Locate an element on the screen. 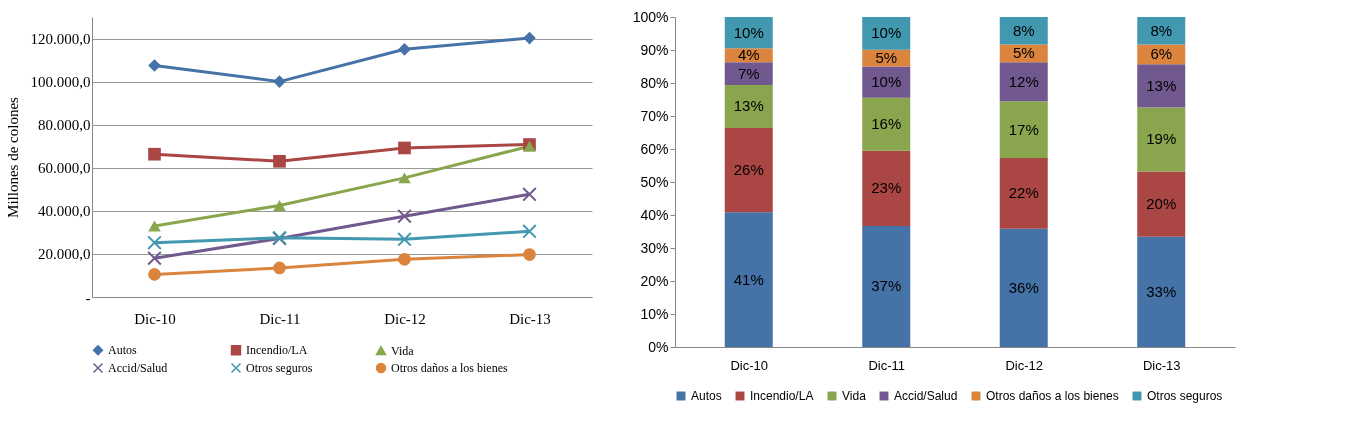 This screenshot has height=448, width=1365. y-tick-label: 80.000,0 is located at coordinates (64, 125).